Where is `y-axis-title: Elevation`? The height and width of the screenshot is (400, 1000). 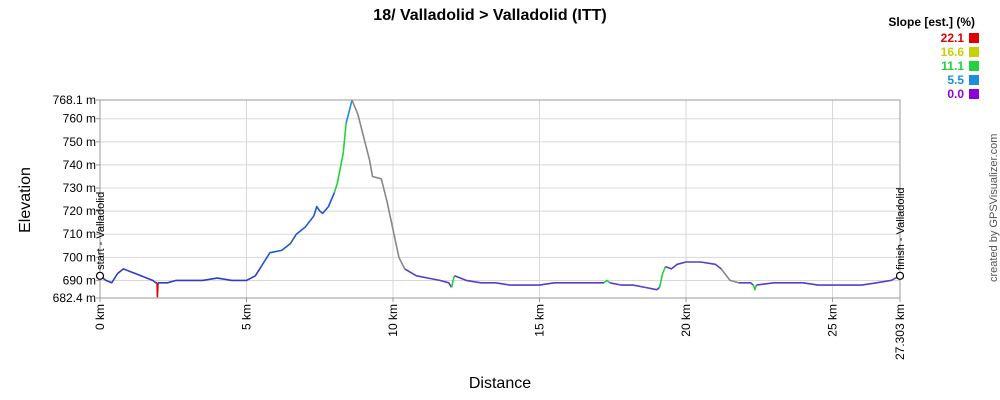 y-axis-title: Elevation is located at coordinates (25, 200).